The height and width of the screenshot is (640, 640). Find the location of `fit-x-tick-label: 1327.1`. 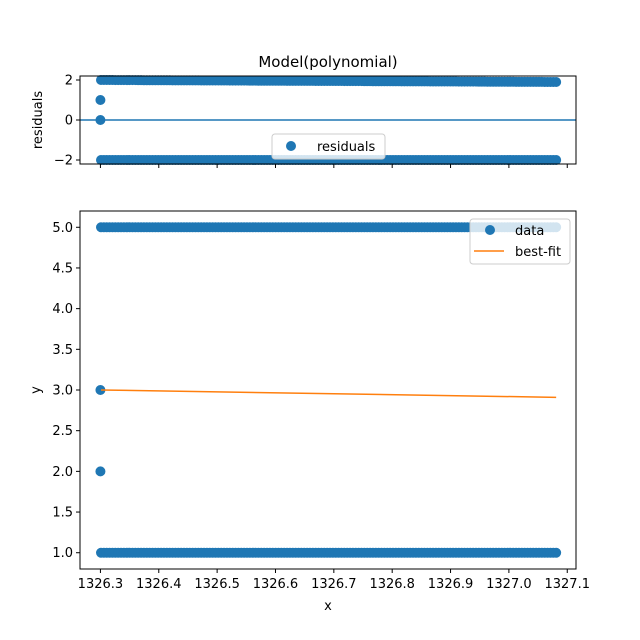

fit-x-tick-label: 1327.1 is located at coordinates (567, 584).